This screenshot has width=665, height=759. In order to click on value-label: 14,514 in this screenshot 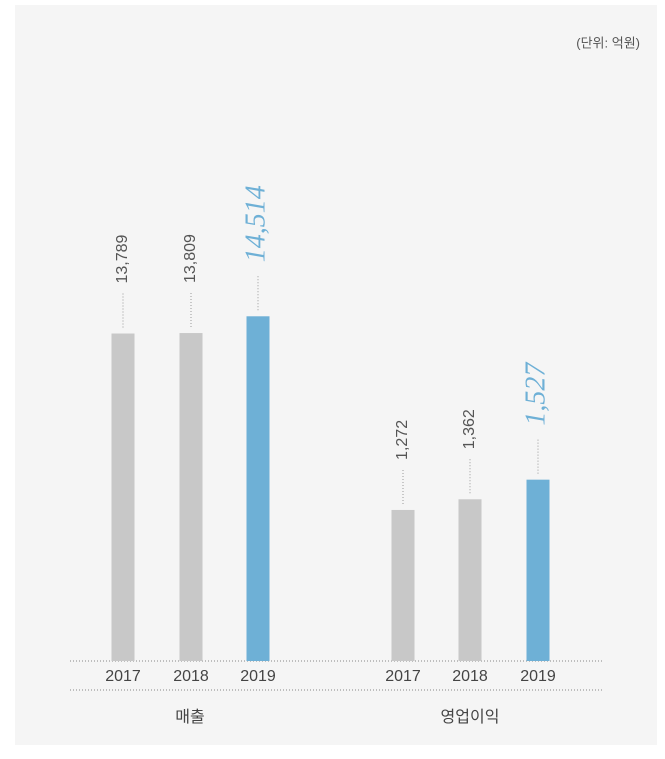, I will do `click(255, 223)`.